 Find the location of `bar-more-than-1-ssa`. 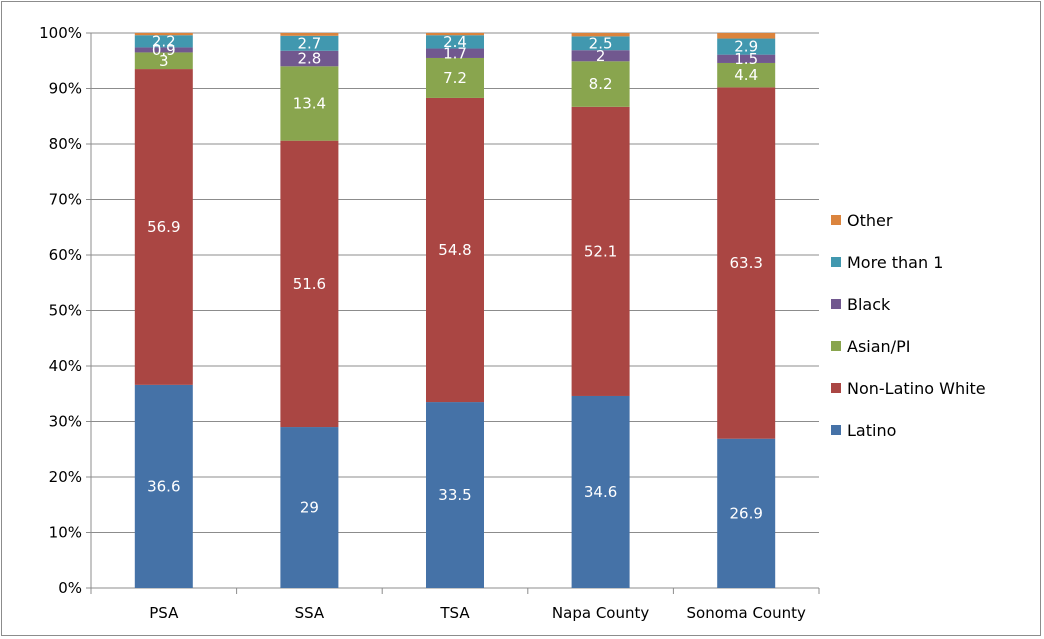

bar-more-than-1-ssa is located at coordinates (309, 43).